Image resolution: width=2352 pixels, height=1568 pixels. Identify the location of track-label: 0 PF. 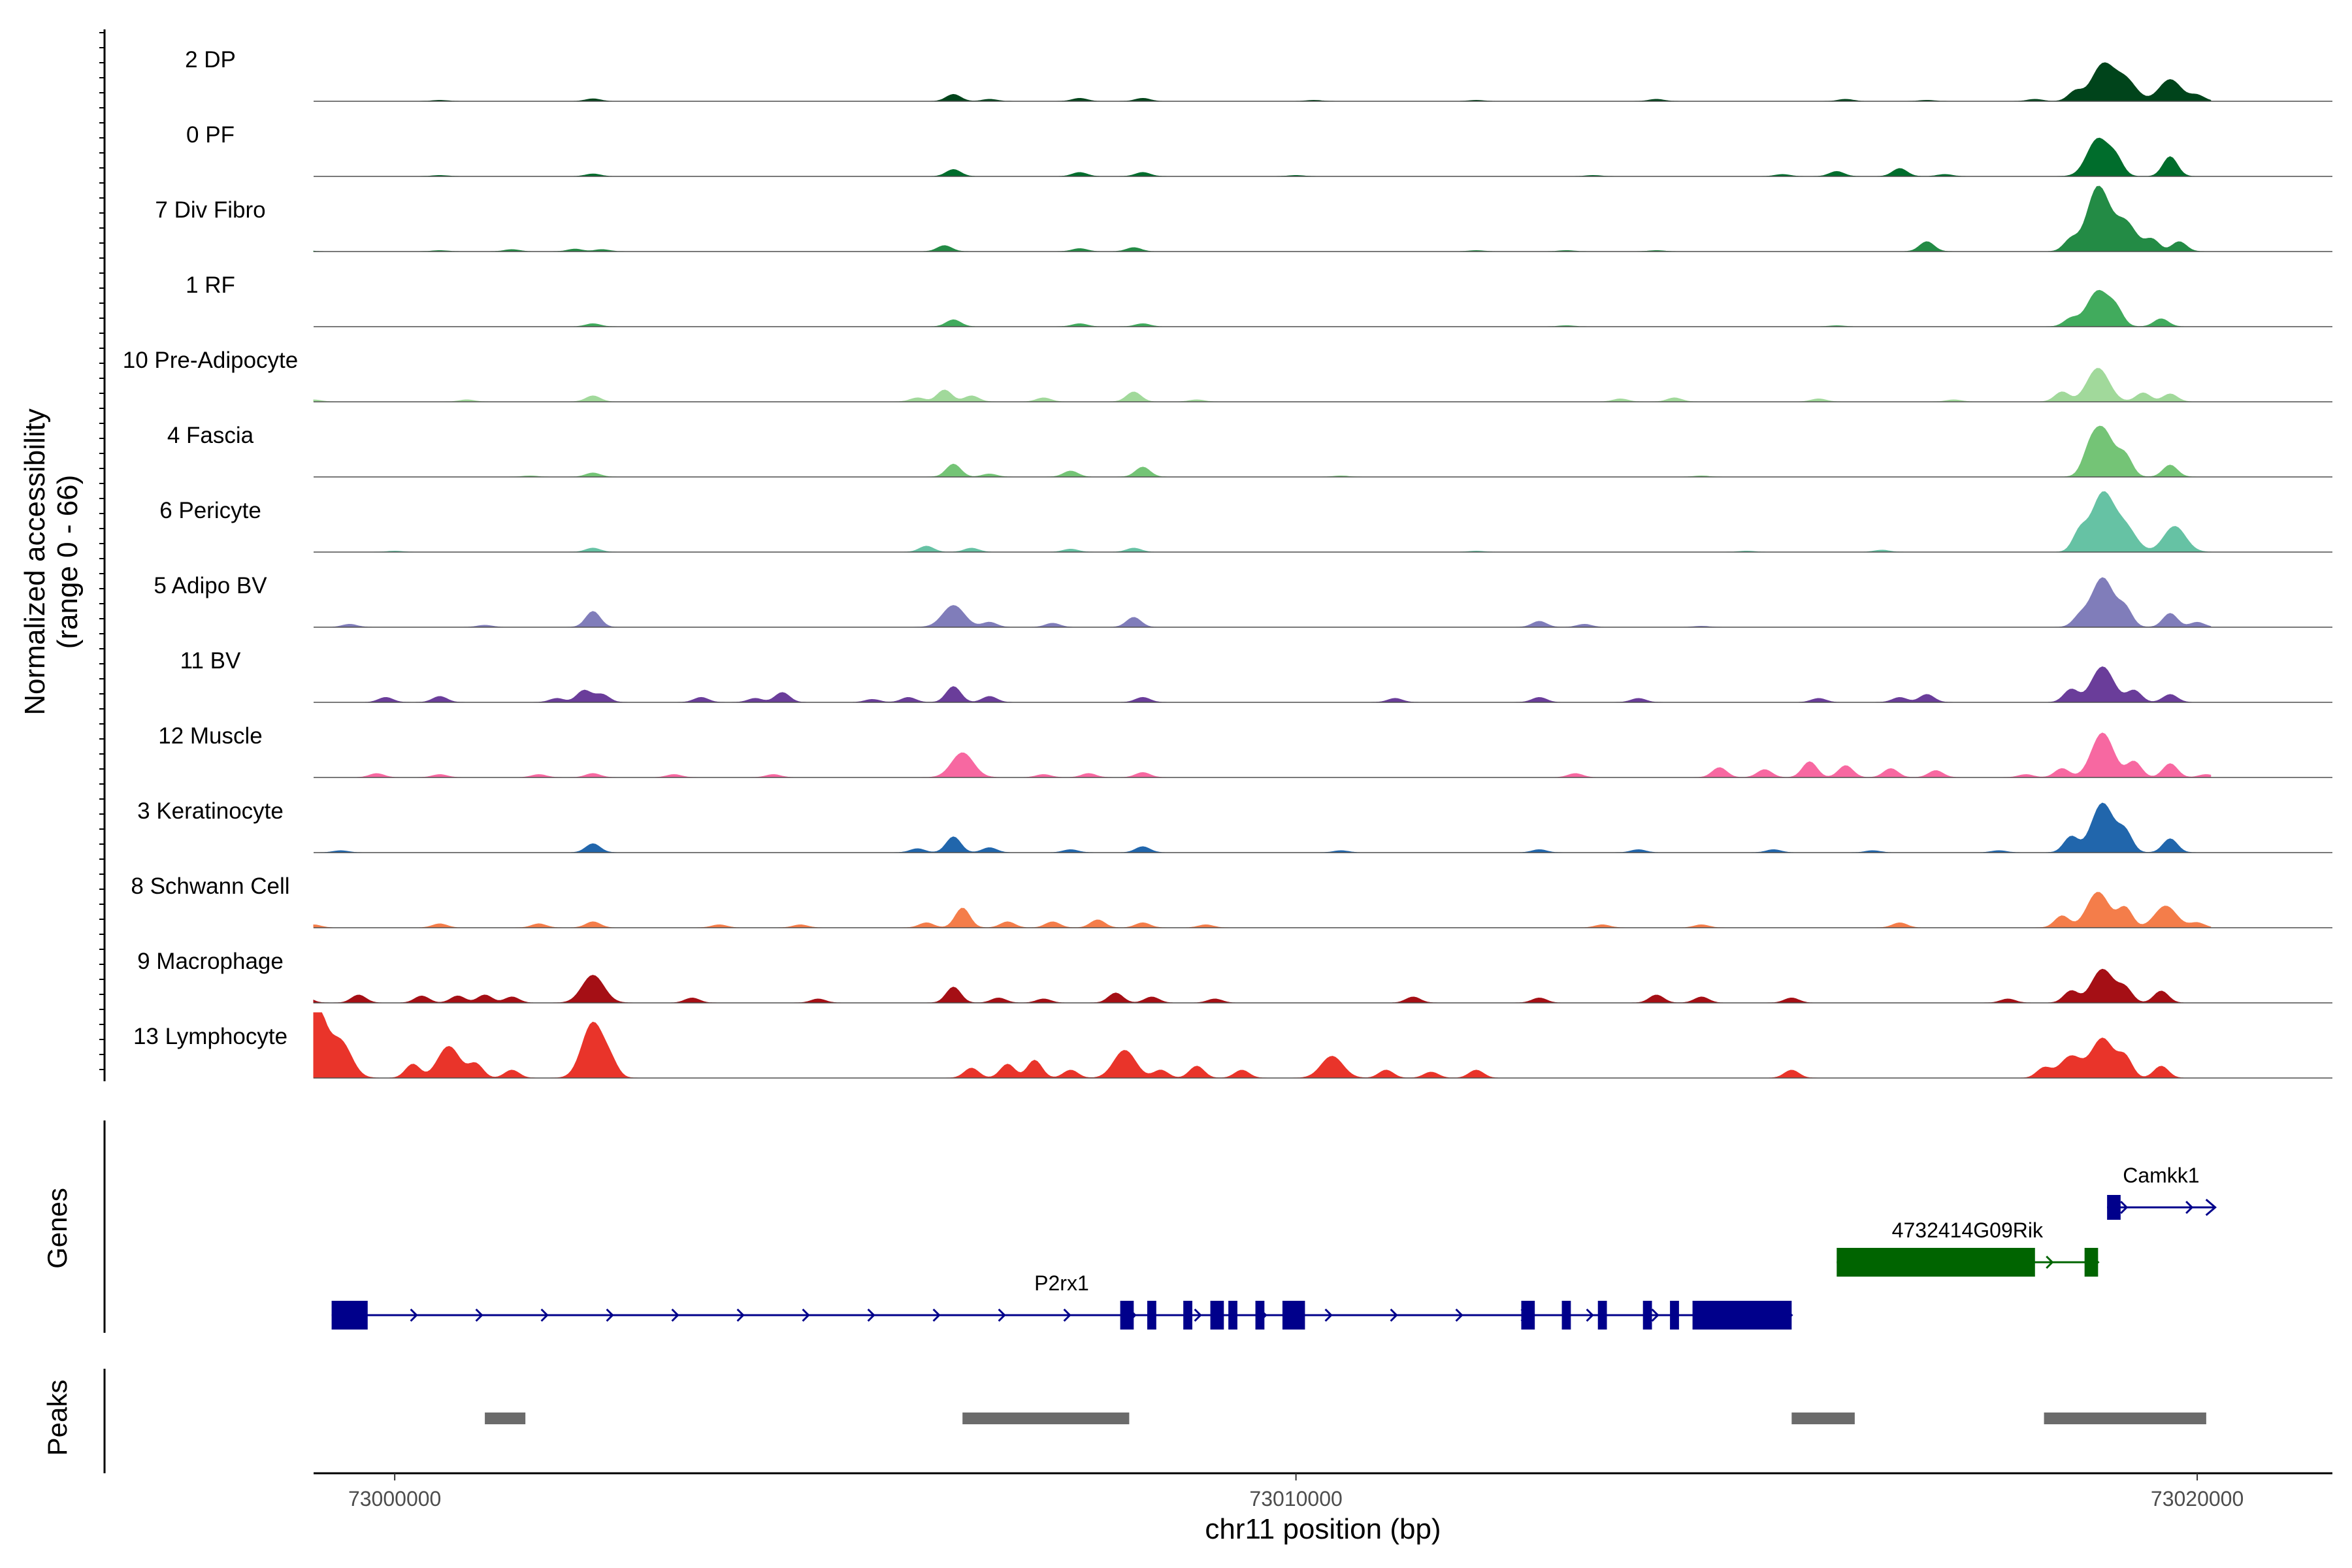
(210, 135).